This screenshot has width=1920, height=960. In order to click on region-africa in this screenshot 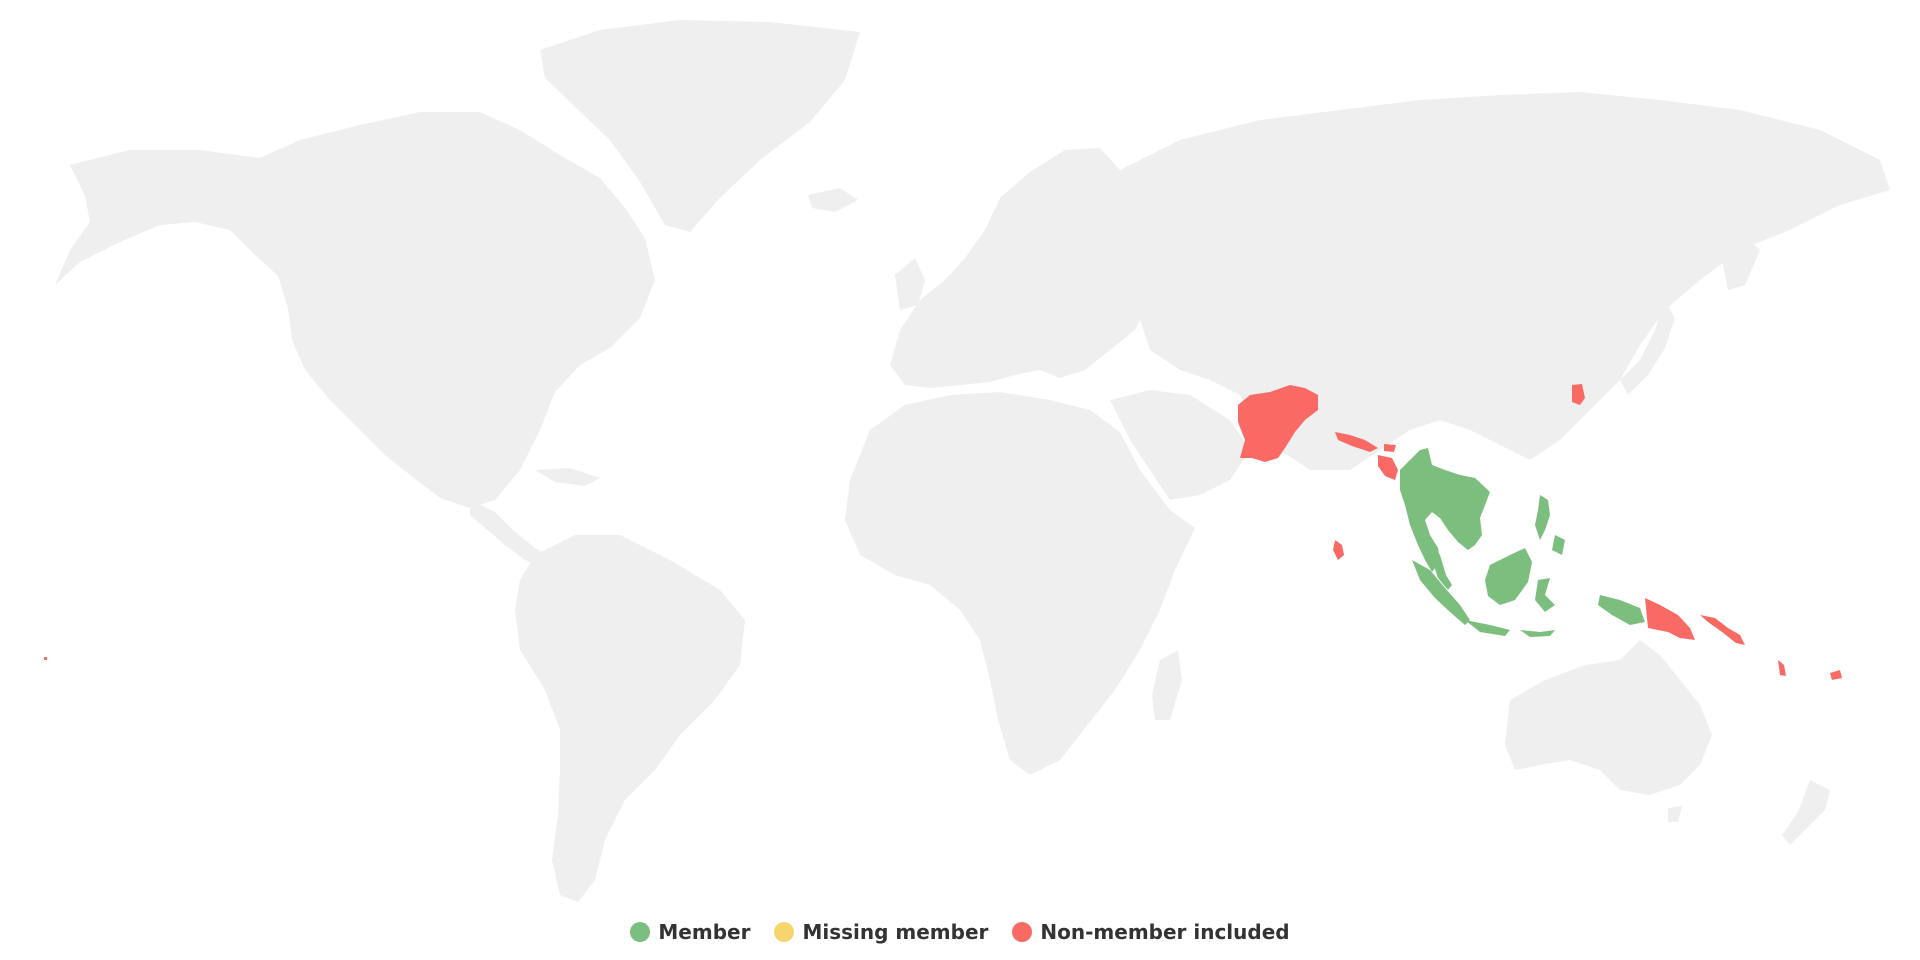, I will do `click(1020, 583)`.